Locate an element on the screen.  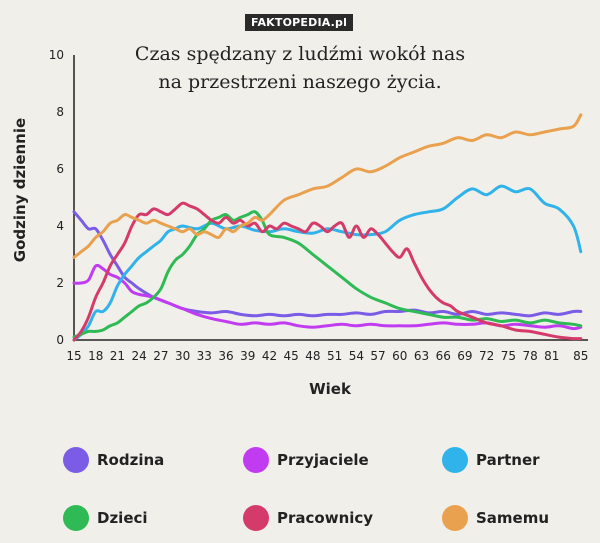
legend-item-pracownicy: Pracownicy is located at coordinates (308, 518).